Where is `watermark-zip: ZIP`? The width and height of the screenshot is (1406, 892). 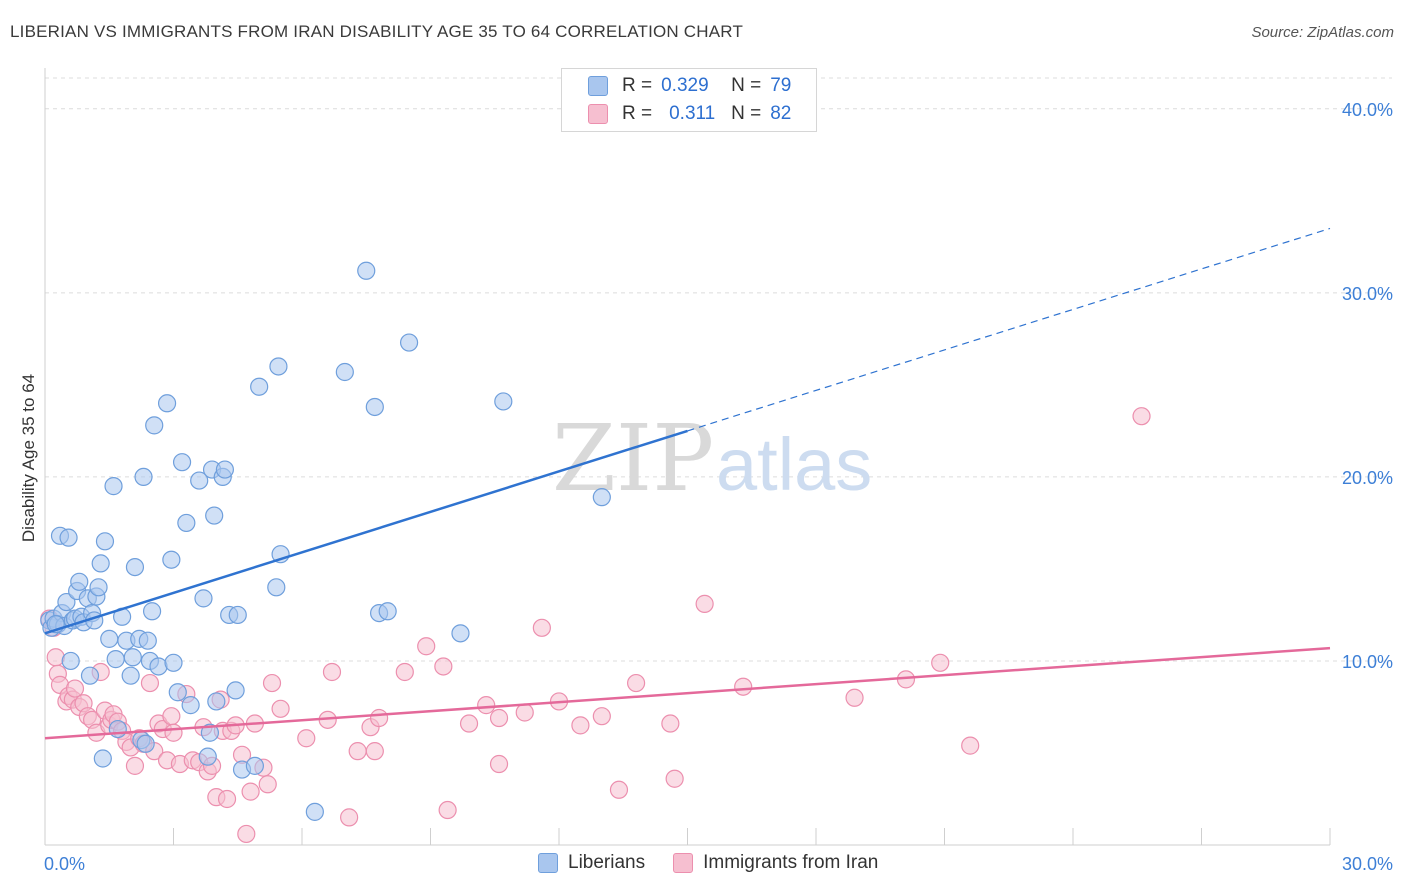
watermark-zip: ZIP is located at coordinates (633, 458).